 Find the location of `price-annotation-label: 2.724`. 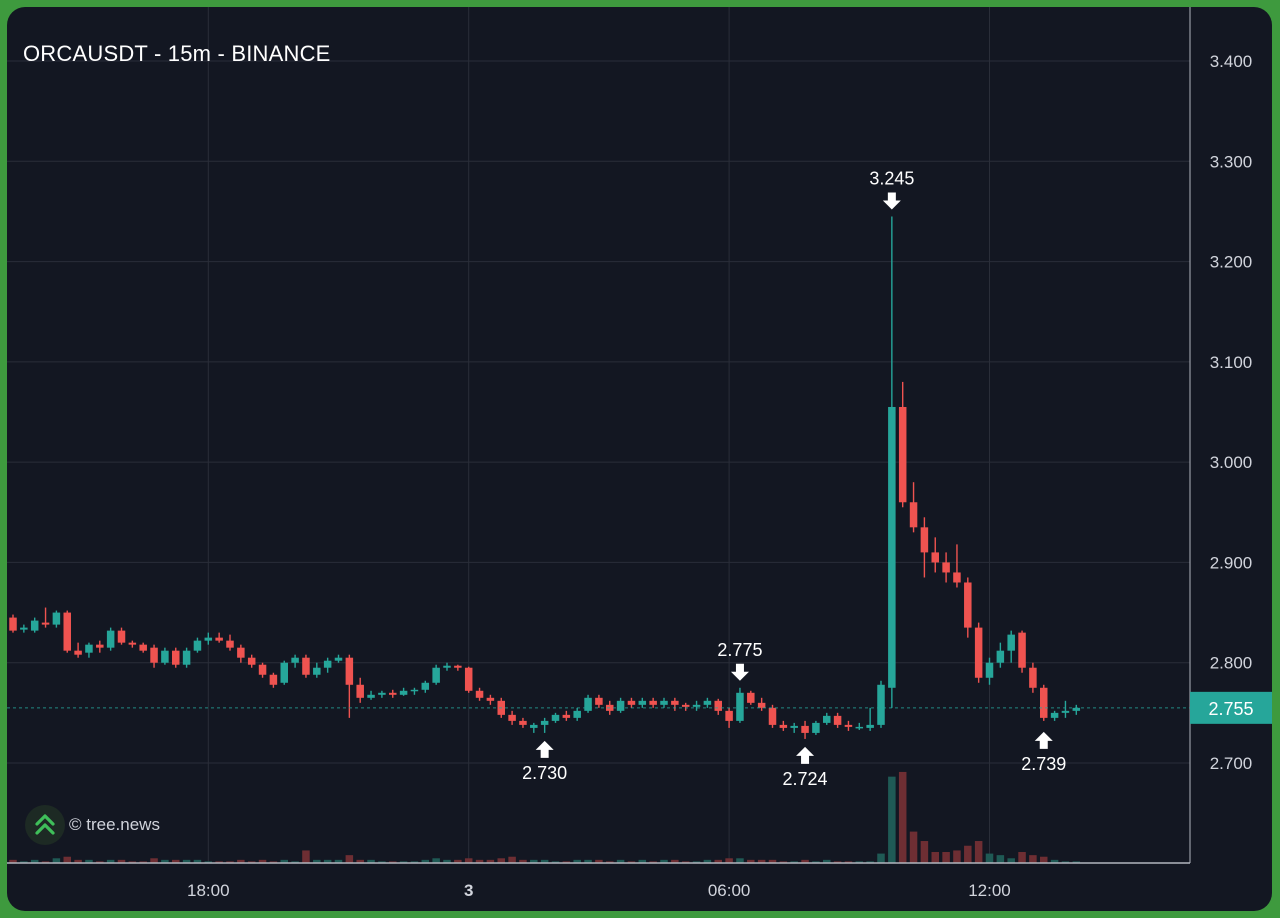

price-annotation-label: 2.724 is located at coordinates (805, 779).